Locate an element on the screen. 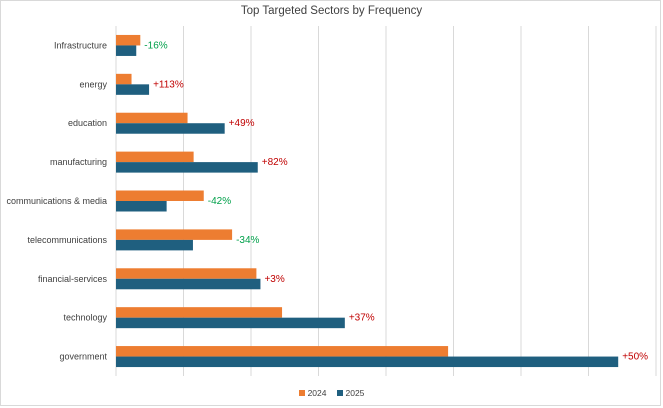  category-label: technology is located at coordinates (85, 318).